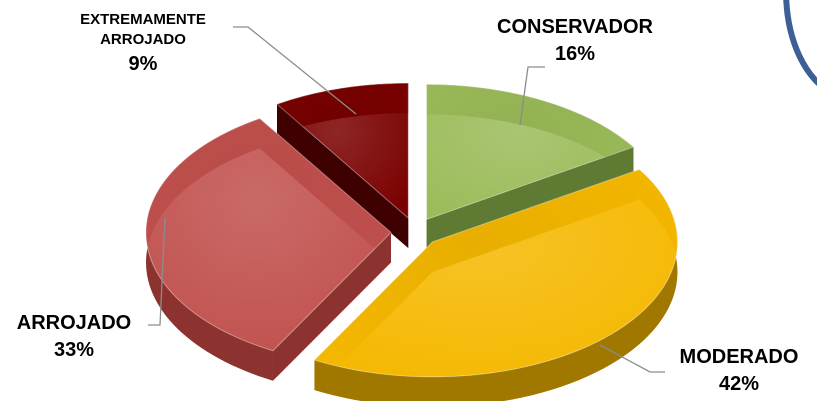 This screenshot has width=817, height=401. Describe the element at coordinates (74, 350) in the screenshot. I see `slice-percent: 33%` at that location.